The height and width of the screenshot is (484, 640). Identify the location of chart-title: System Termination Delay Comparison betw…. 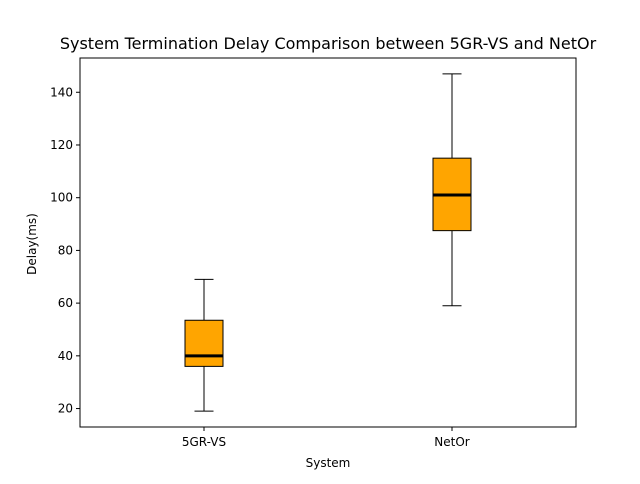
(328, 43).